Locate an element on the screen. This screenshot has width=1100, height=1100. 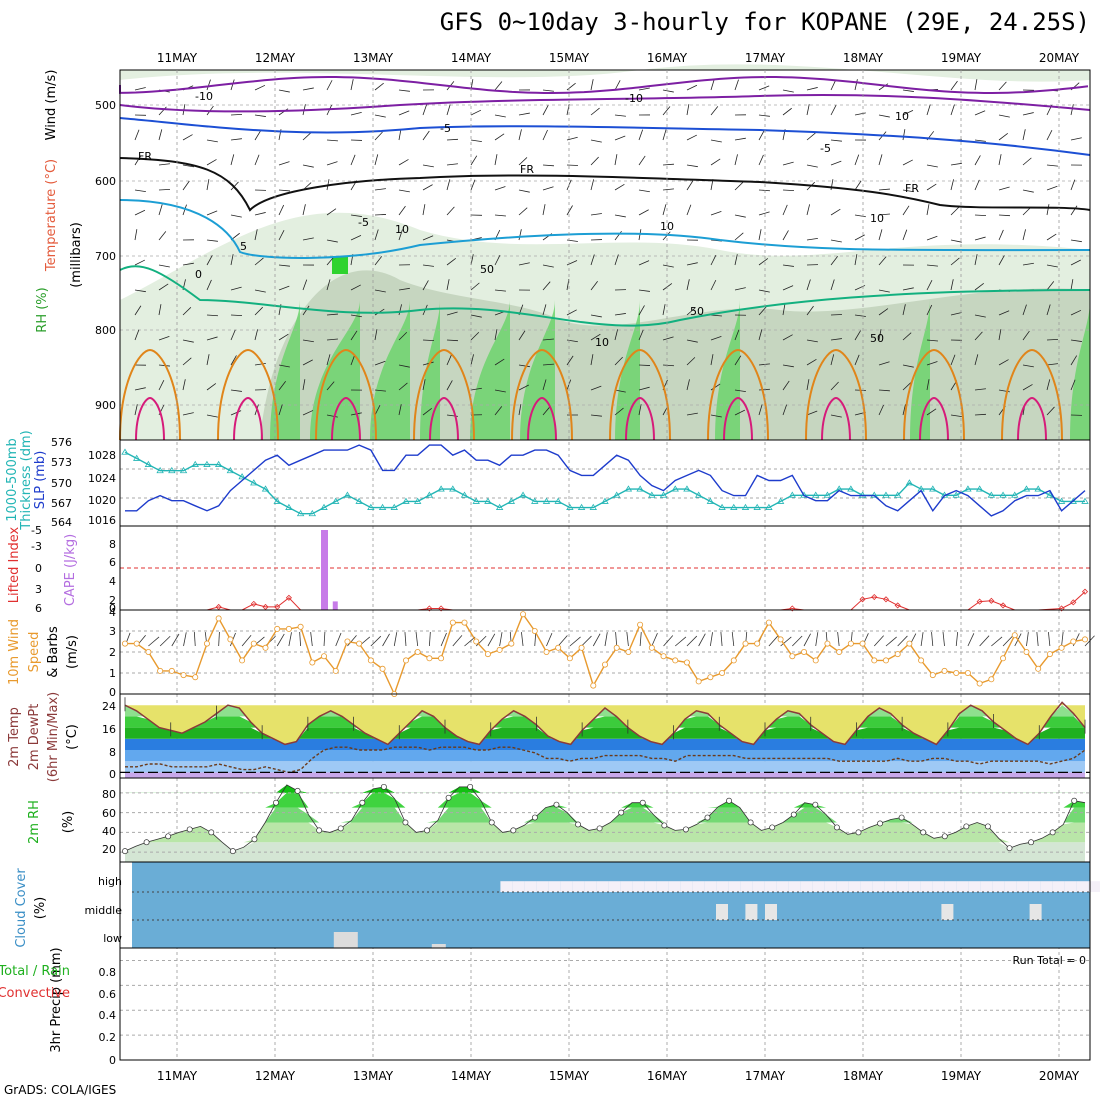
pressure-tick-label: 500 is located at coordinates (105, 105).